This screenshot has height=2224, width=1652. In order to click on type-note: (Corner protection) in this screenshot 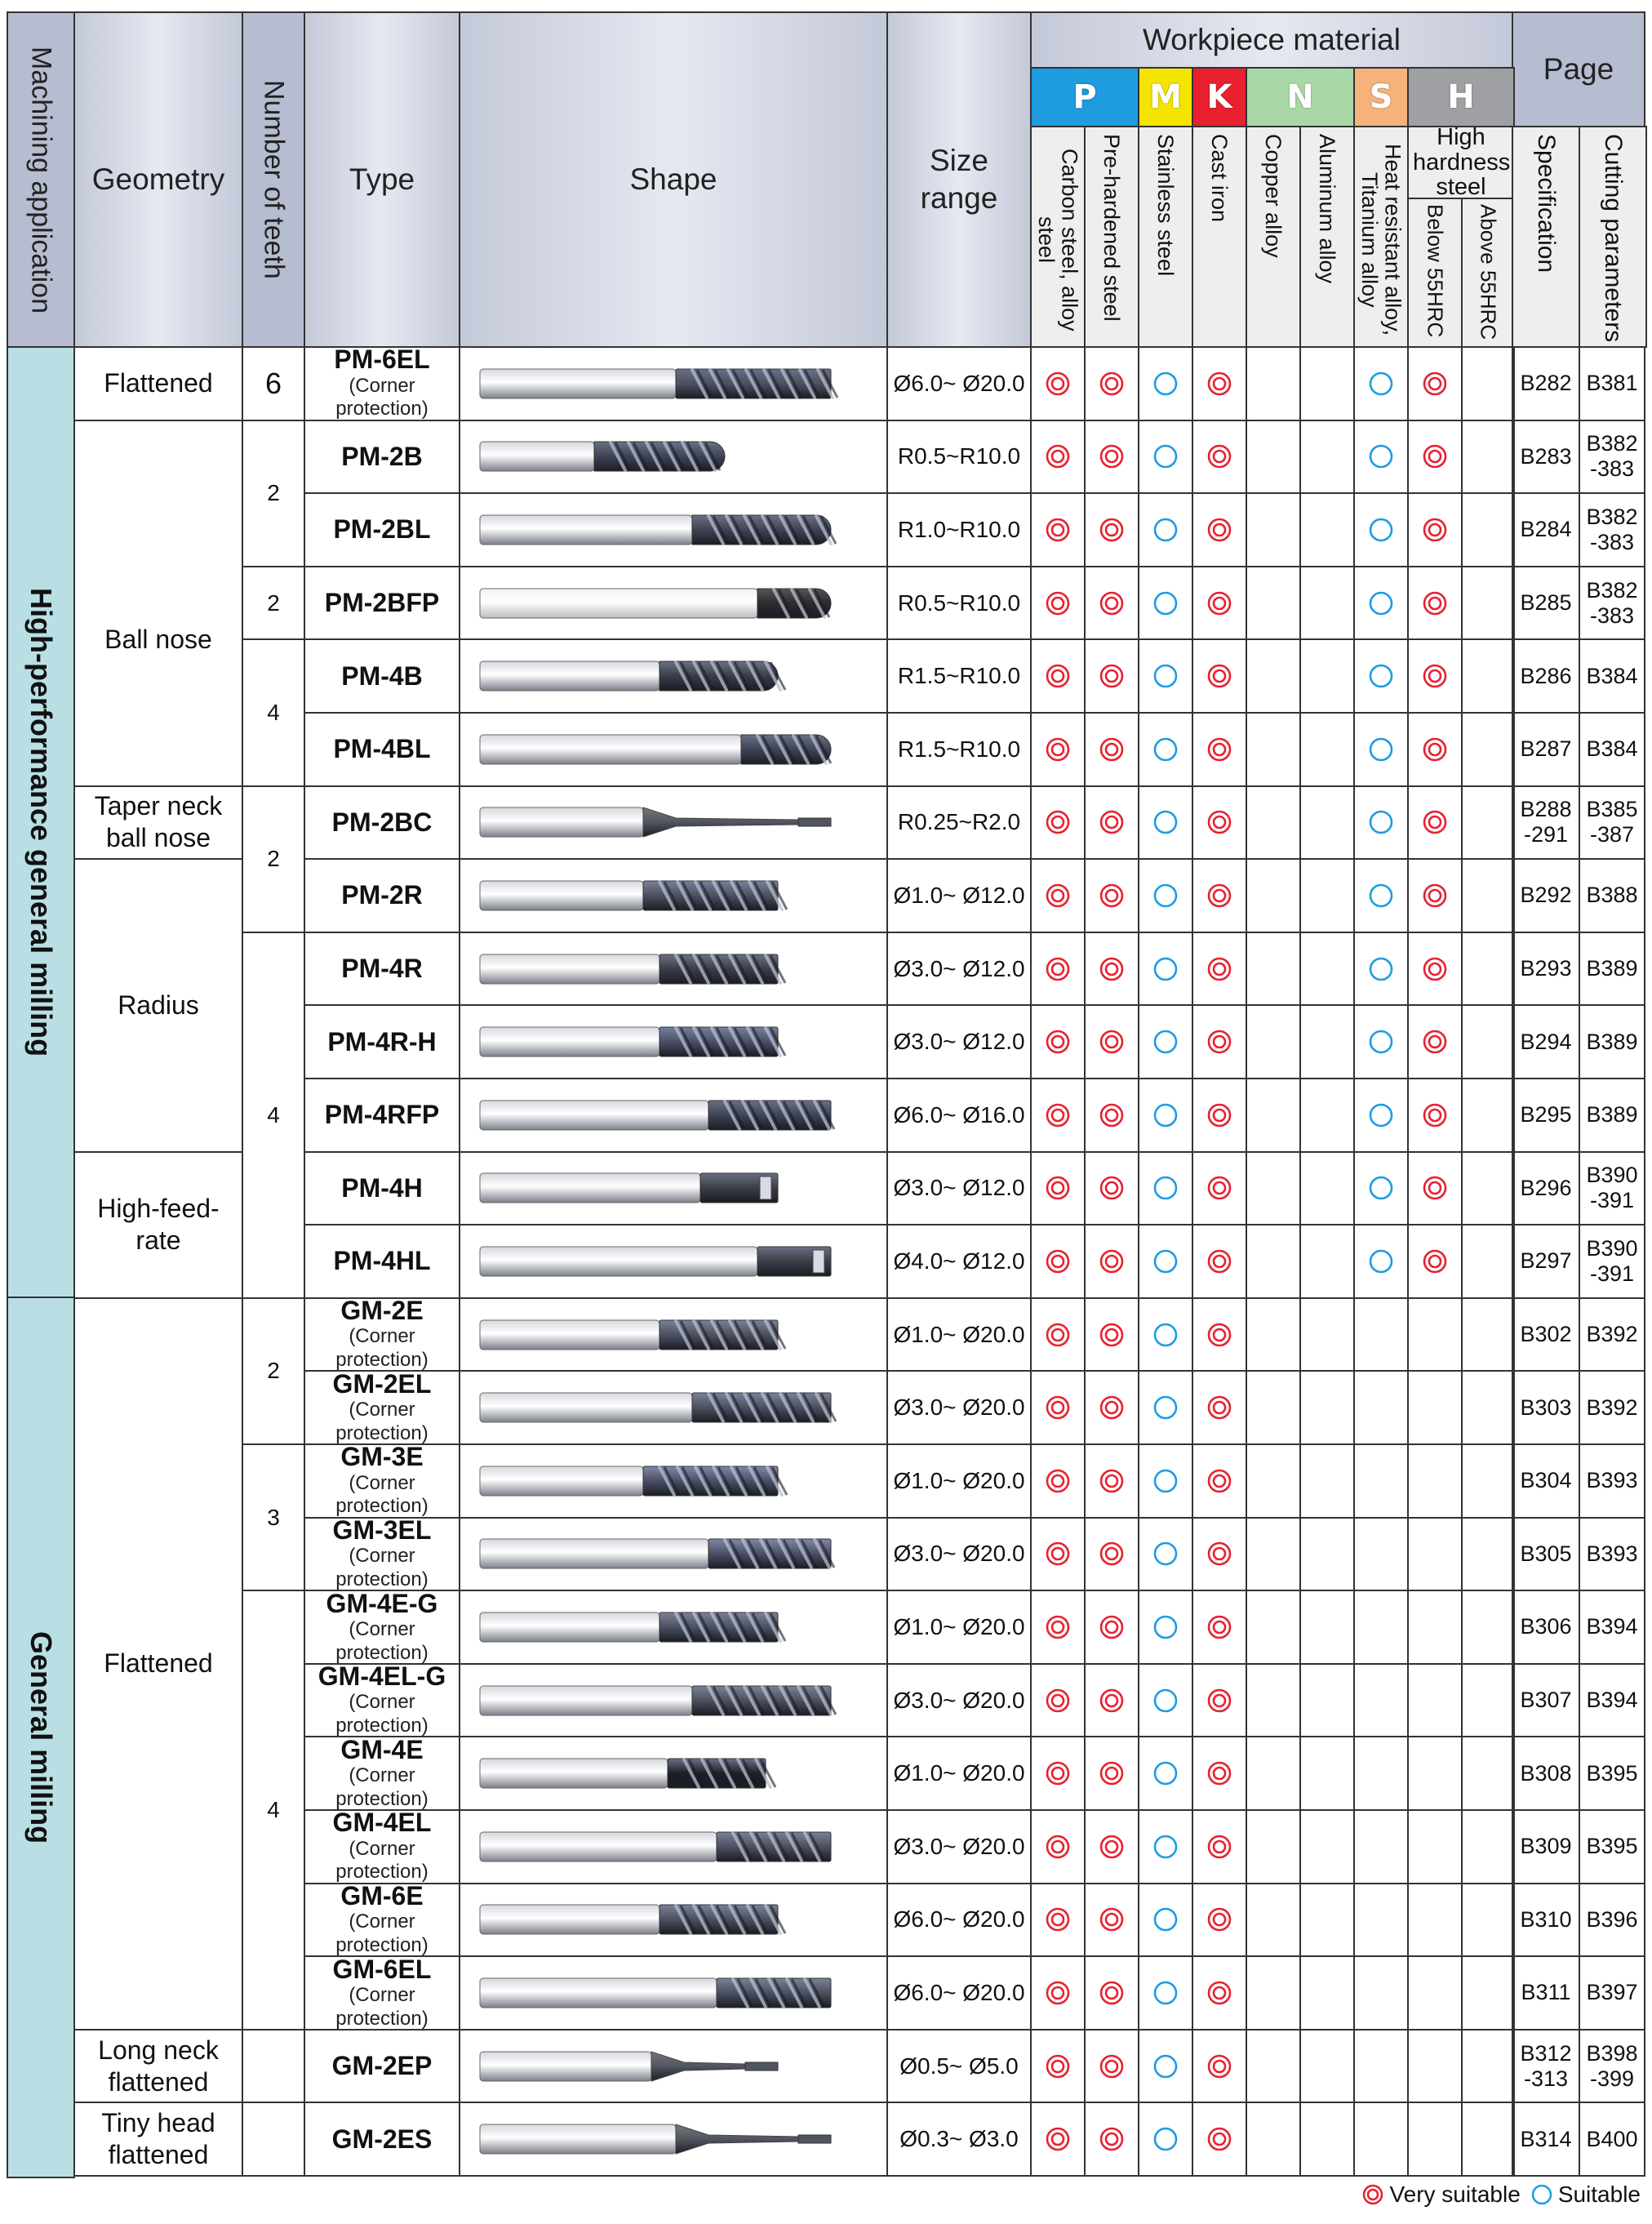, I will do `click(382, 1787)`.